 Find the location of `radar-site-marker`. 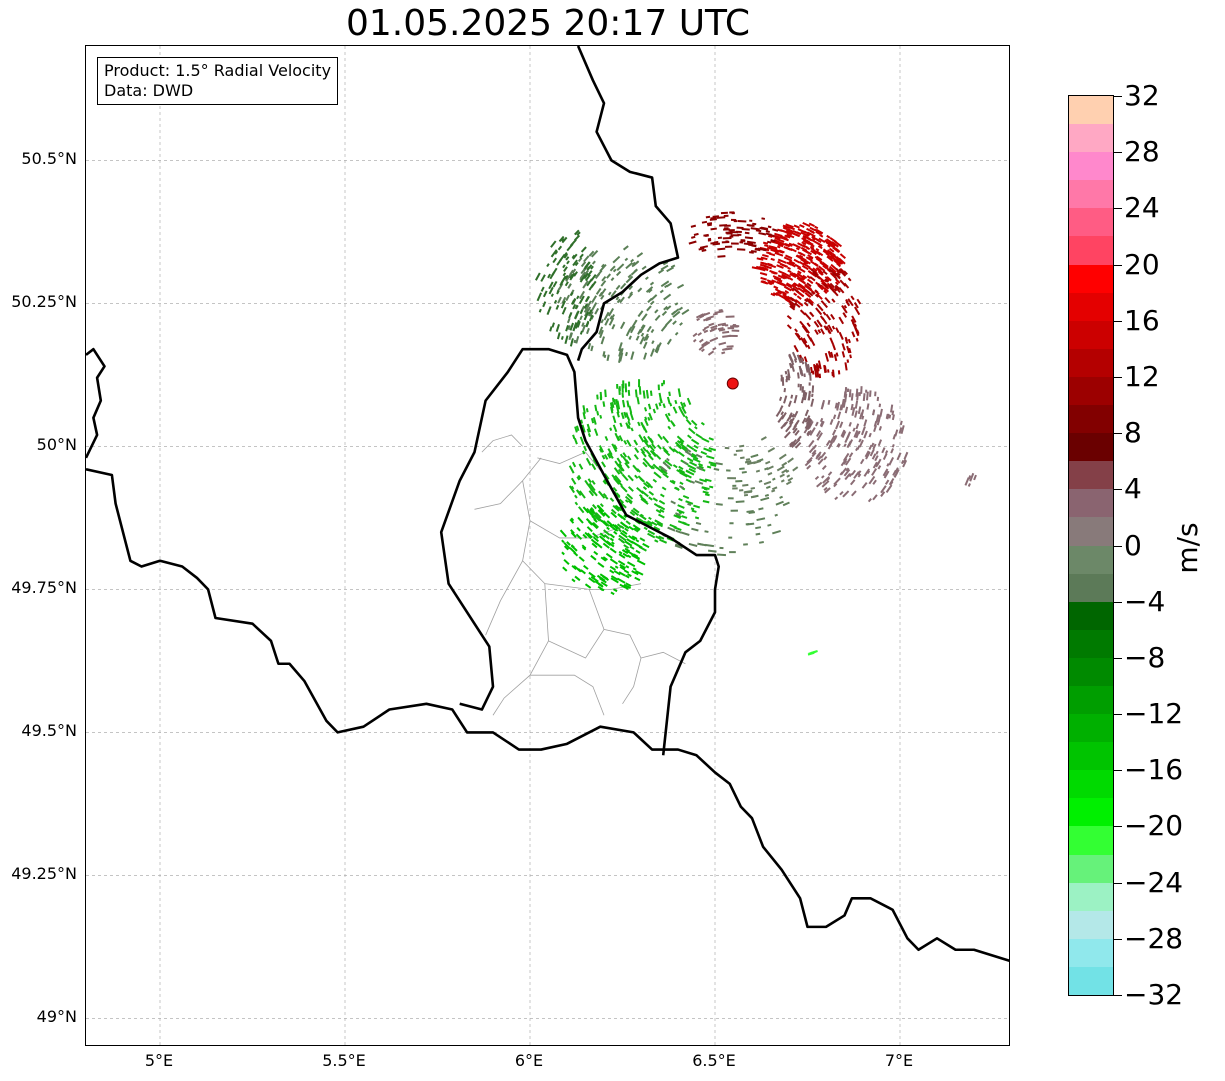

radar-site-marker is located at coordinates (732, 383).